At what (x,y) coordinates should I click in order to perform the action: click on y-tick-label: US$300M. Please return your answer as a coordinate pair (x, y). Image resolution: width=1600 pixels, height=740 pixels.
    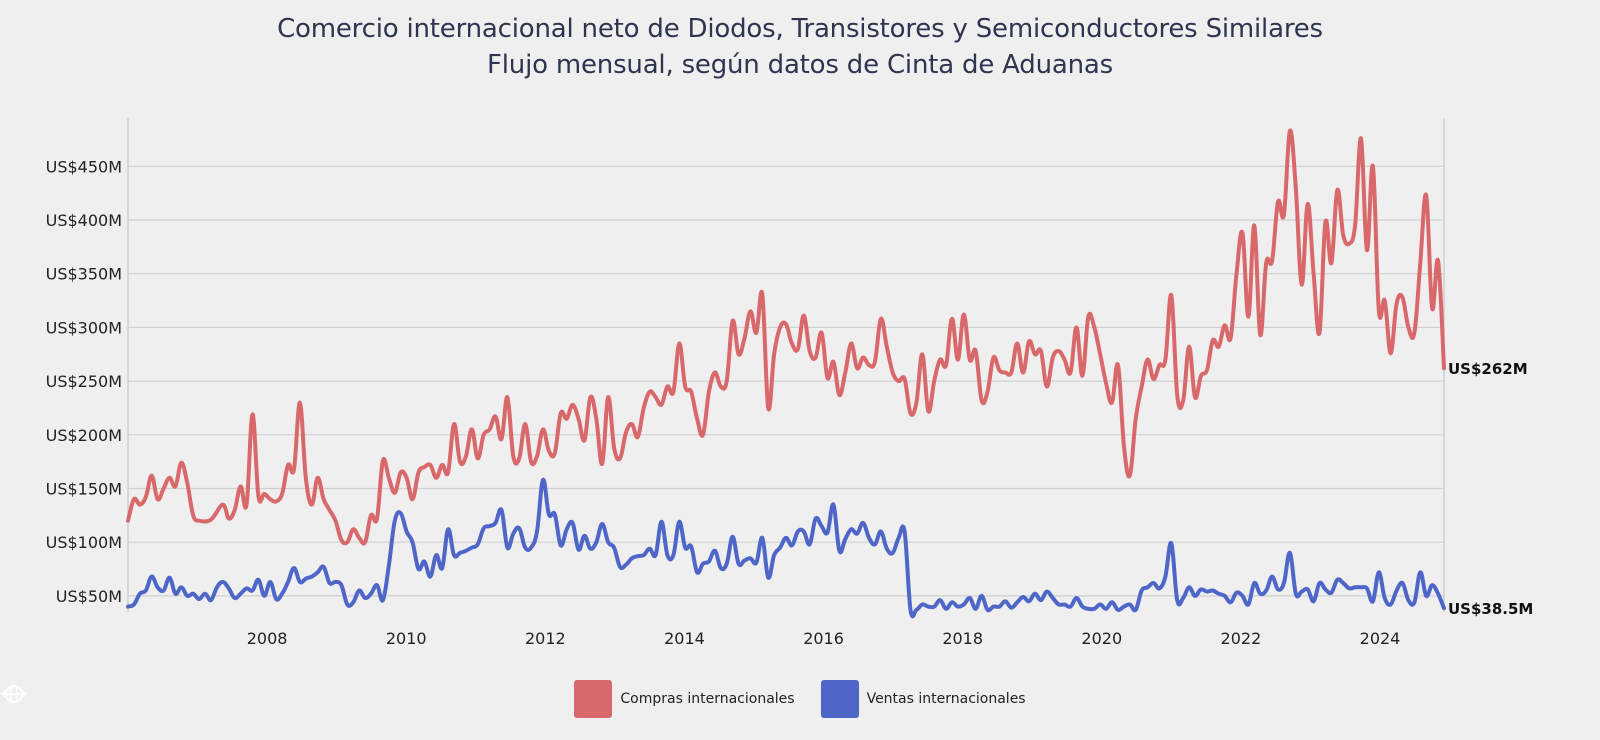
    Looking at the image, I should click on (84, 327).